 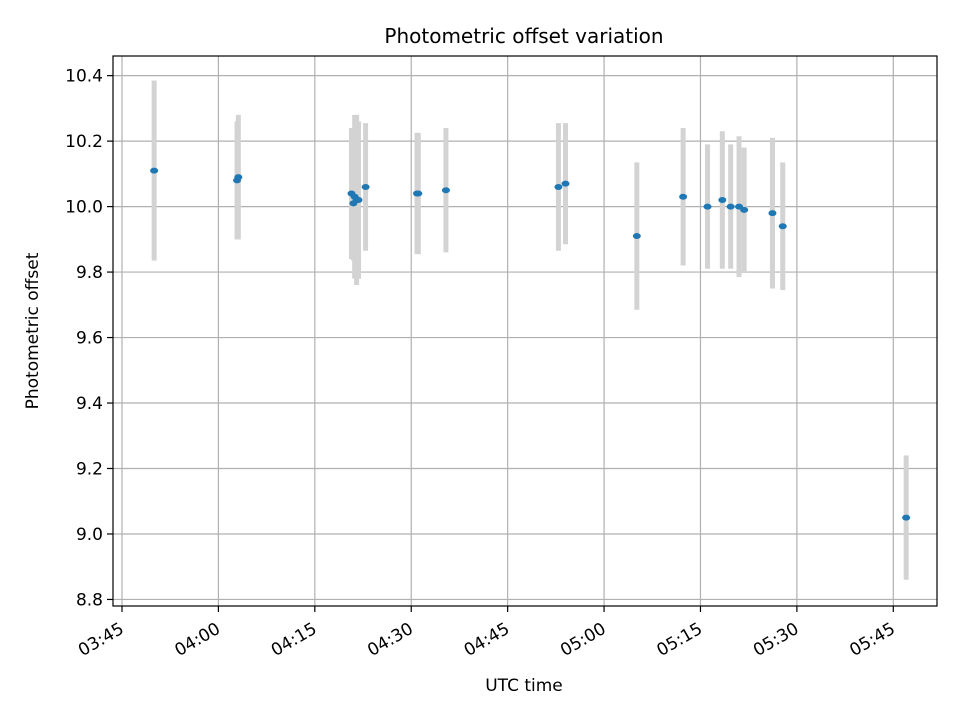 I want to click on x-axis-label: UTC time, so click(x=524, y=686).